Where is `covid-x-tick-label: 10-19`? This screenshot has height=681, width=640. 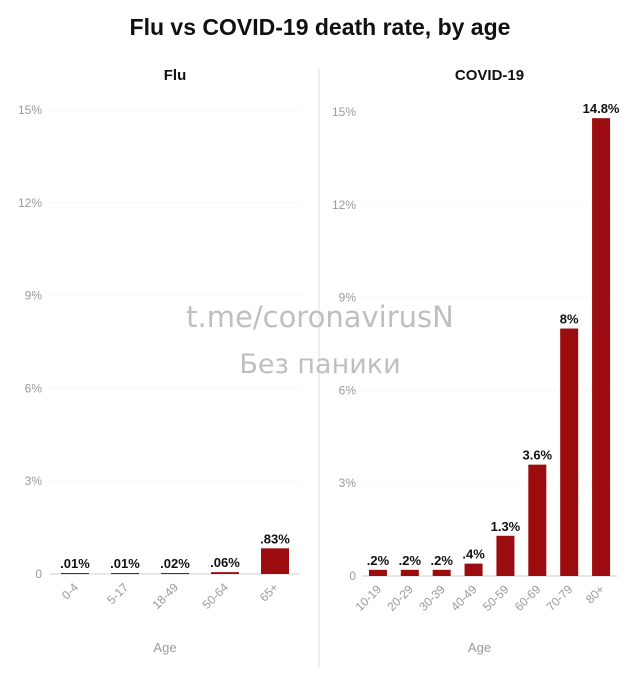 covid-x-tick-label: 10-19 is located at coordinates (368, 598).